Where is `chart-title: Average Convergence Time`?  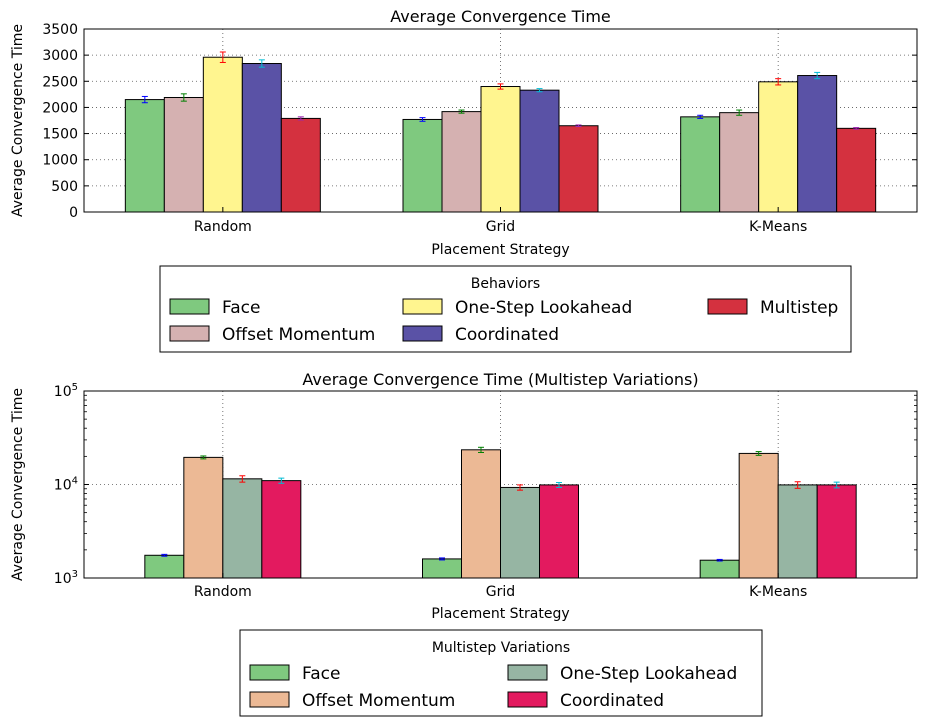 chart-title: Average Convergence Time is located at coordinates (500, 16).